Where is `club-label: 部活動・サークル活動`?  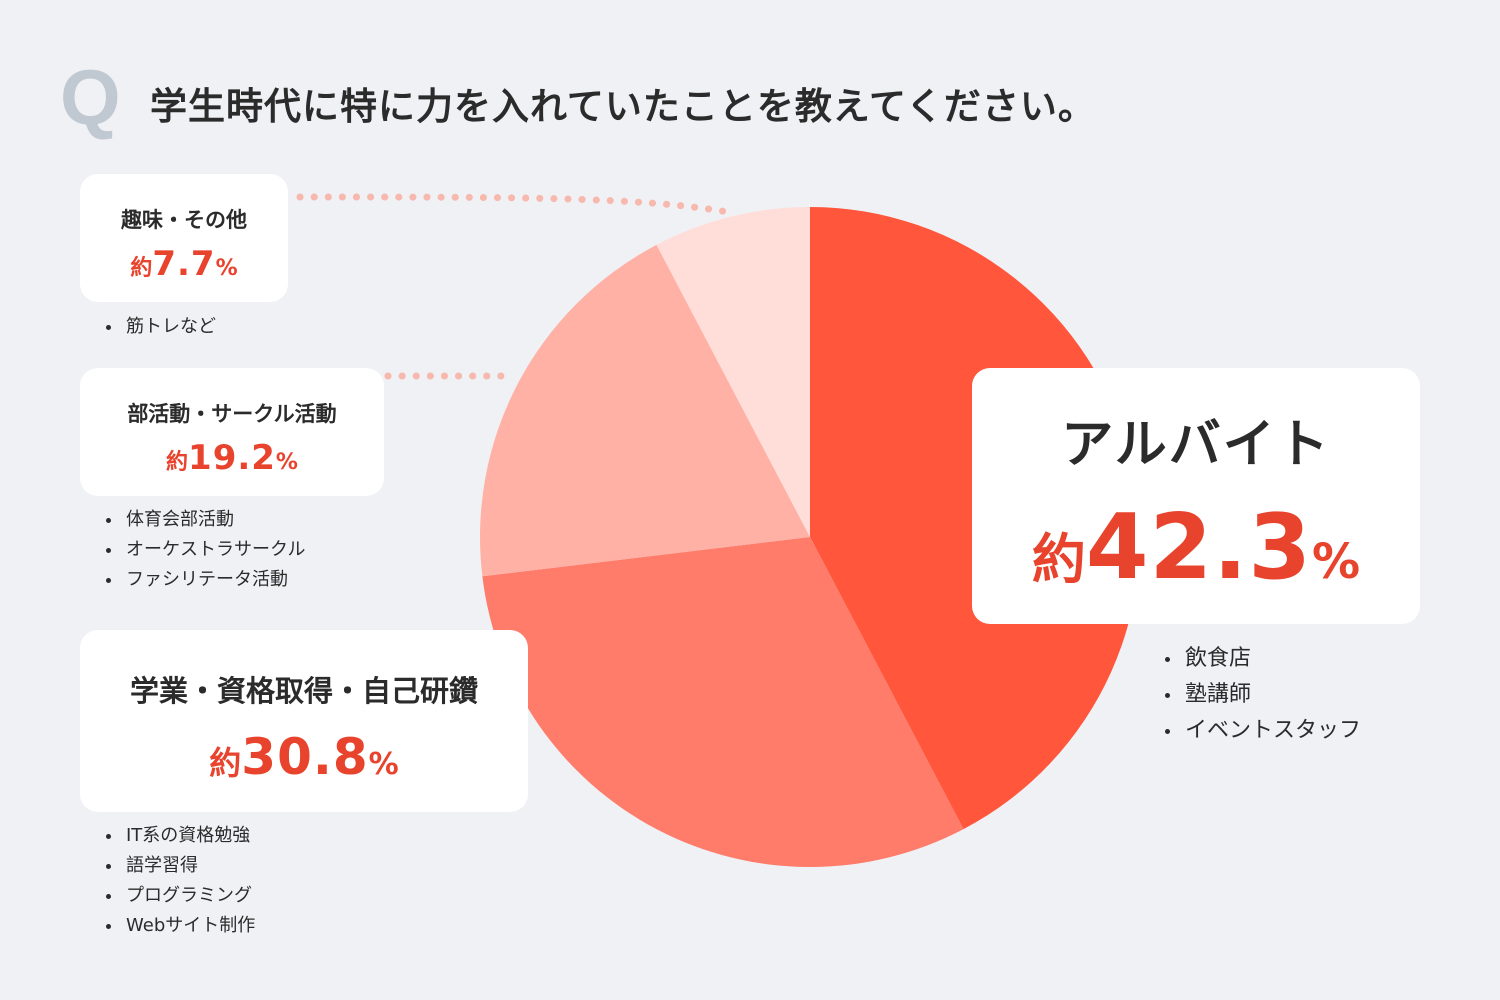 club-label: 部活動・サークル活動 is located at coordinates (232, 414).